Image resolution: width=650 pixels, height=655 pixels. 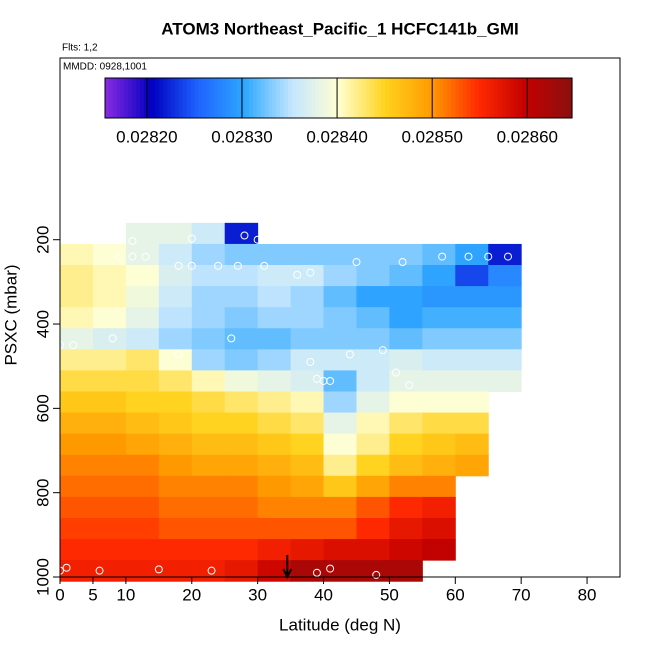 What do you see at coordinates (257, 594) in the screenshot?
I see `x-tick-label: 30` at bounding box center [257, 594].